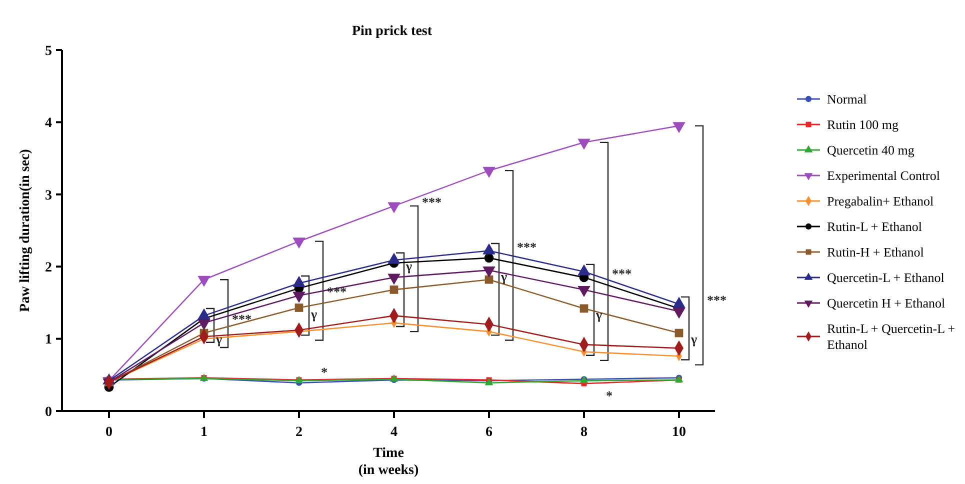 This screenshot has height=484, width=965. Describe the element at coordinates (48, 196) in the screenshot. I see `y-tick-label: 3` at that location.